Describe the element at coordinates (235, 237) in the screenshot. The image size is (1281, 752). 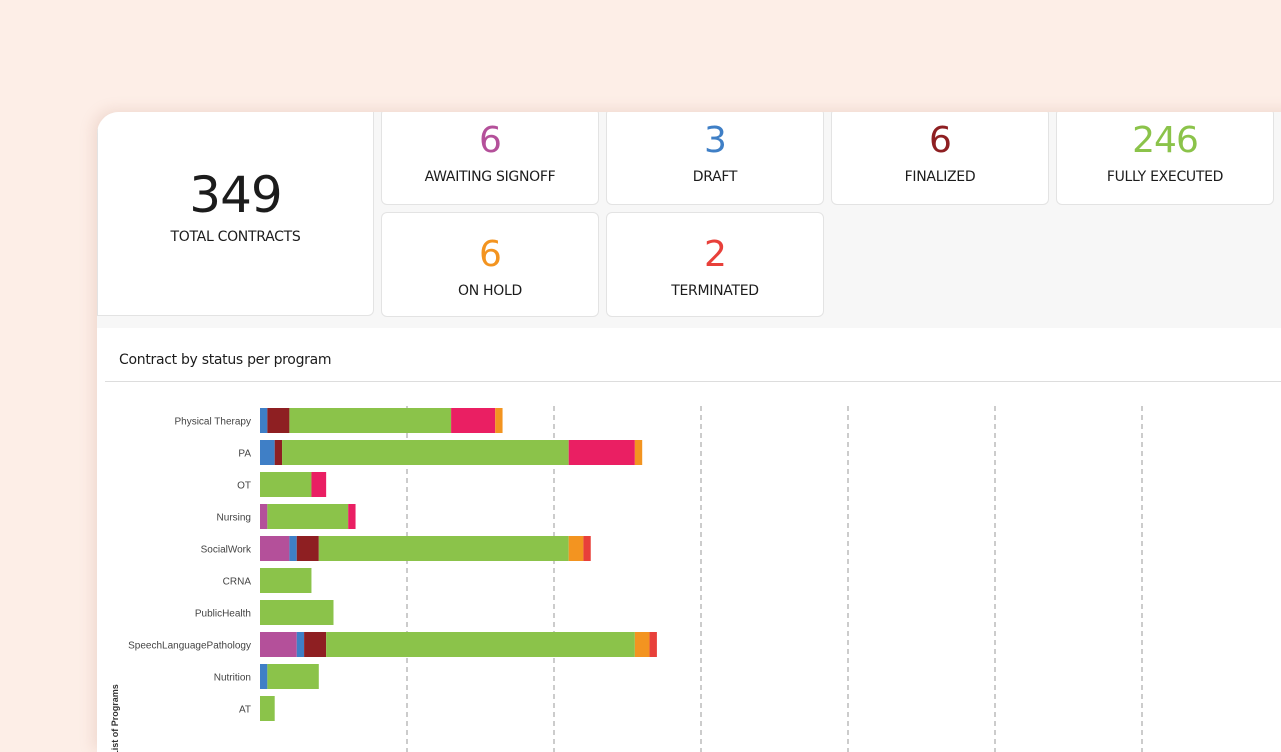
I see `total-contracts-label: TOTAL CONTRACTS` at that location.